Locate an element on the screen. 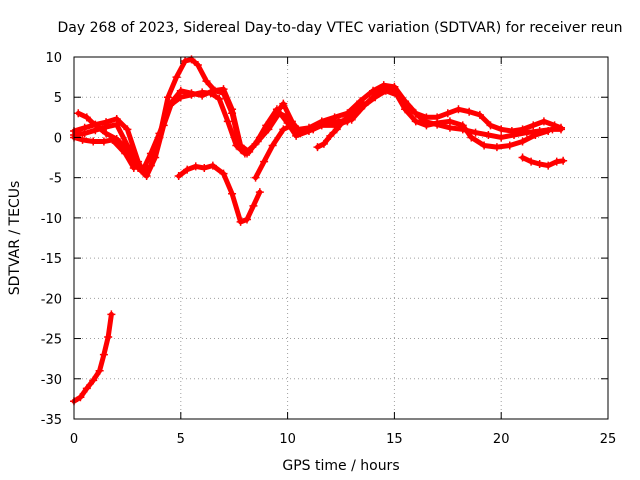 Image resolution: width=640 pixels, height=480 pixels. x-tick-label: 15 is located at coordinates (394, 439).